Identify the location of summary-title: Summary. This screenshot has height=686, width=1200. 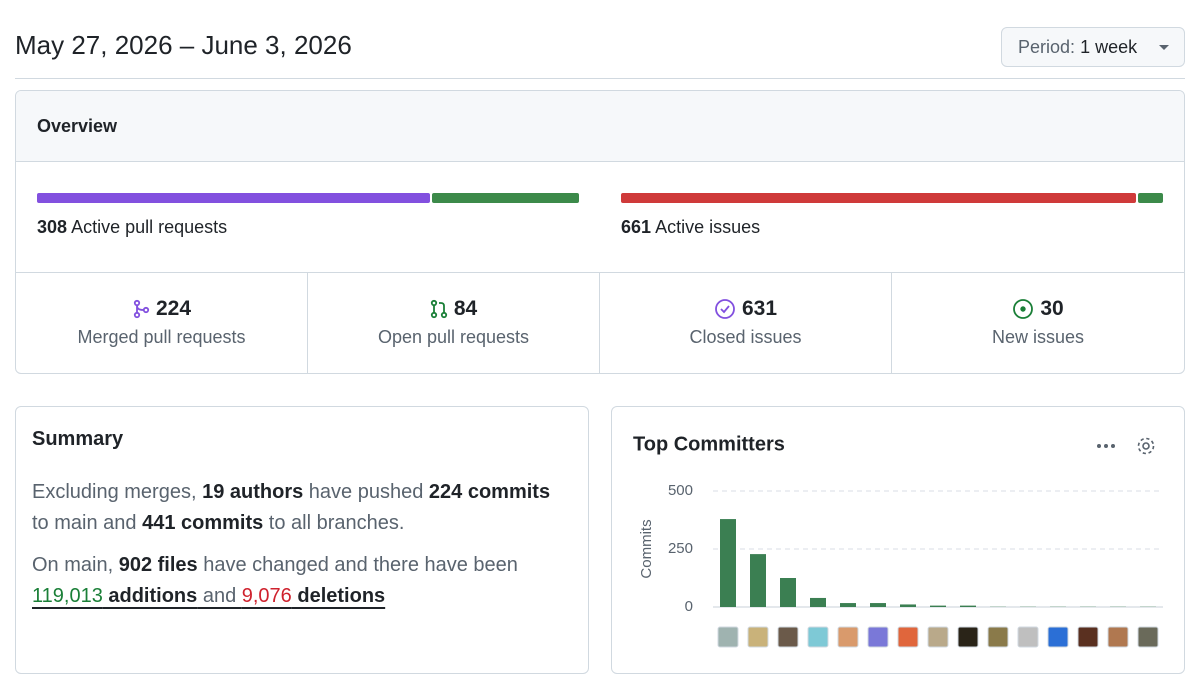
(78, 439).